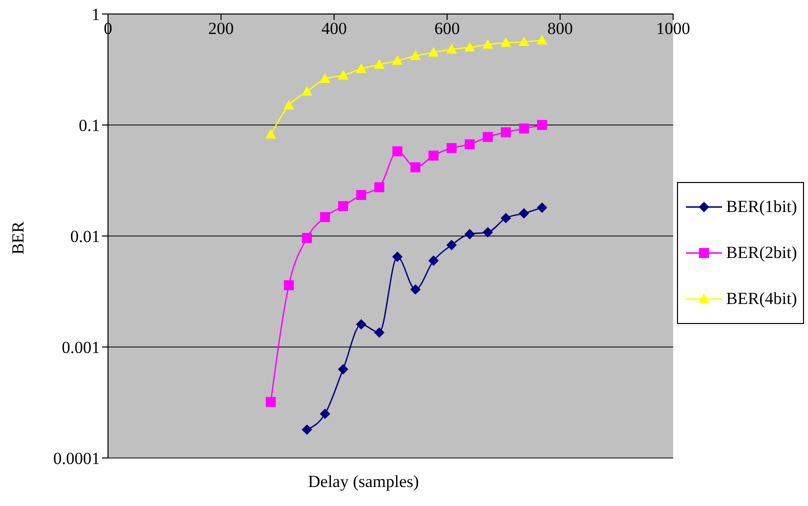 This screenshot has height=506, width=808. Describe the element at coordinates (76, 458) in the screenshot. I see `y-tick-label: 0.0001` at that location.